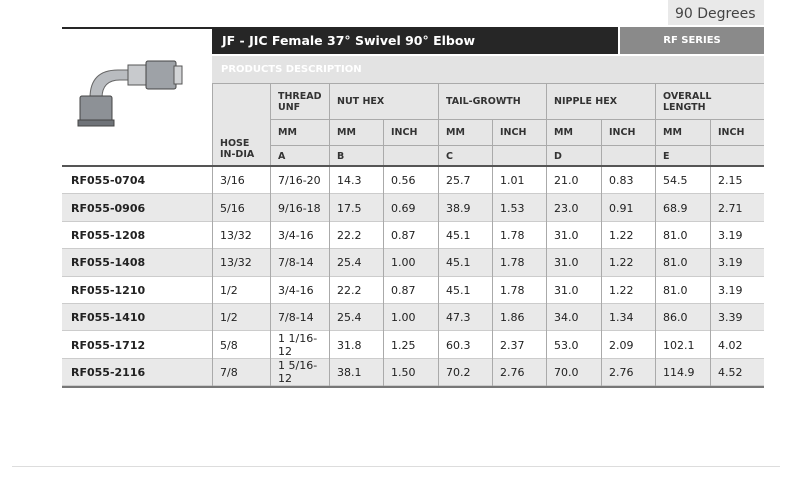  Describe the element at coordinates (628, 181) in the screenshot. I see `cell: 0.83` at that location.